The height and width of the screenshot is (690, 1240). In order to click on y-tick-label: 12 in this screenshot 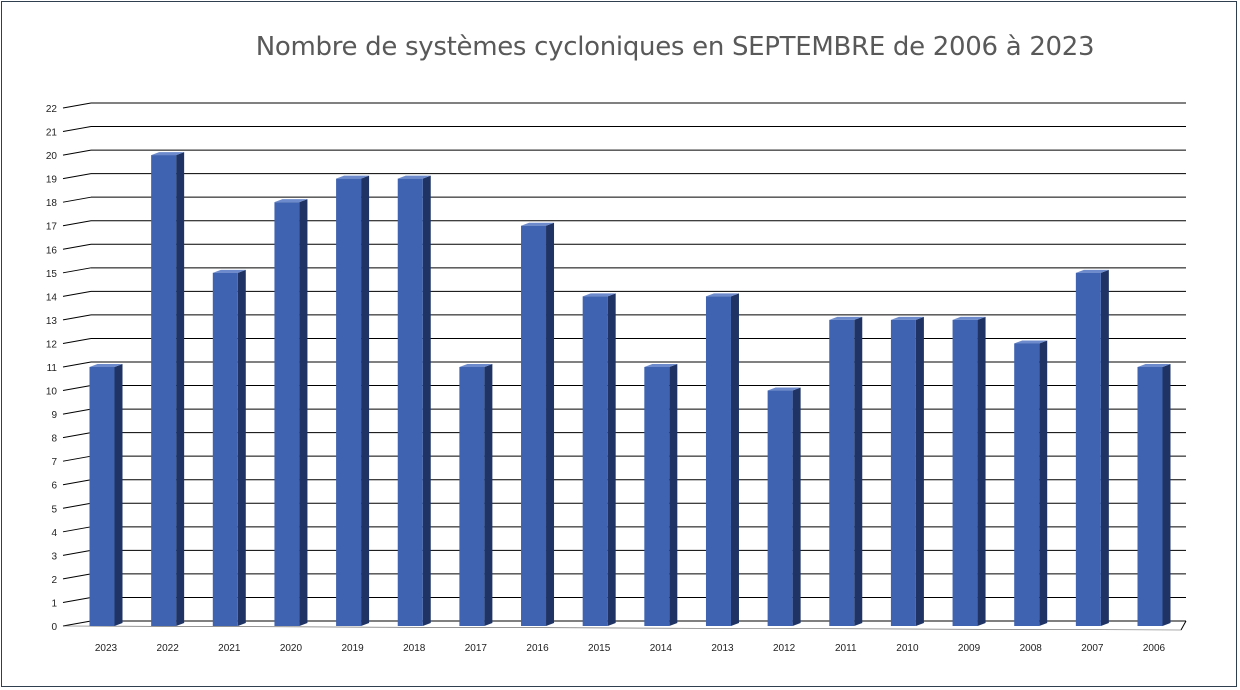, I will do `click(52, 344)`.